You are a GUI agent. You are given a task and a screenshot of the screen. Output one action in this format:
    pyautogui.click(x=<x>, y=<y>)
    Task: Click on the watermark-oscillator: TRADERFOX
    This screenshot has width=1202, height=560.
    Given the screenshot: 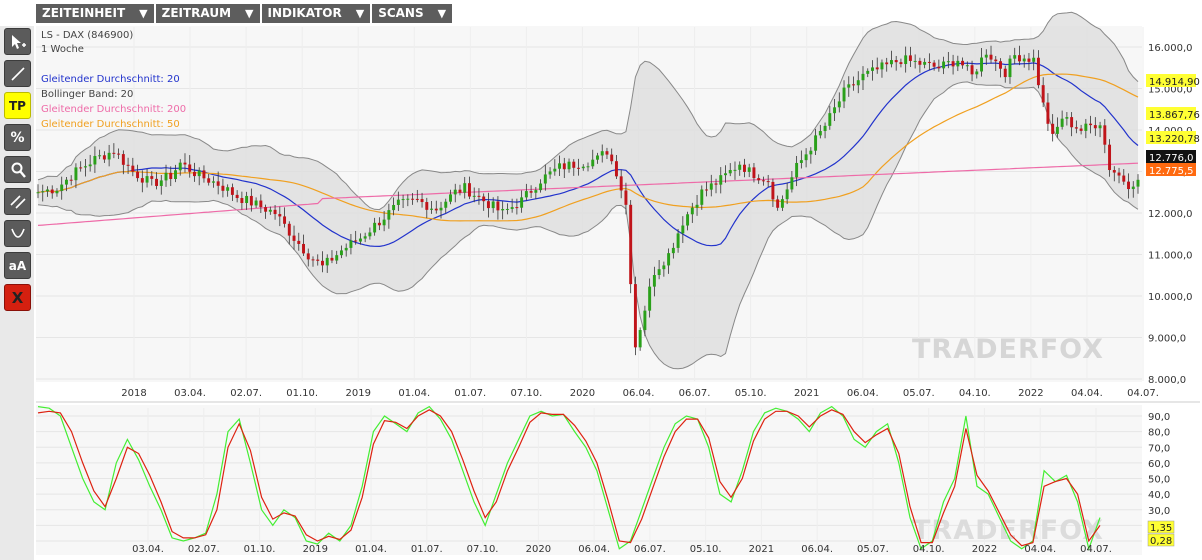 What is the action you would take?
    pyautogui.click(x=1008, y=530)
    